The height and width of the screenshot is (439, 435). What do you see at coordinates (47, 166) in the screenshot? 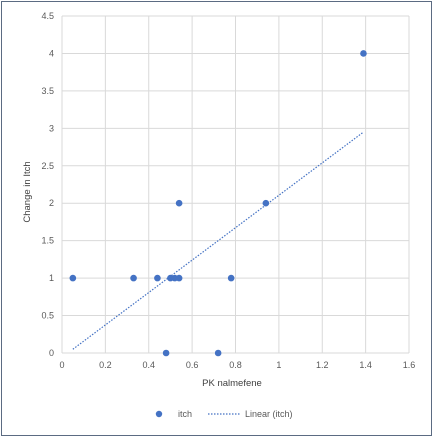
I see `y-tick-label: 2.5` at bounding box center [47, 166].